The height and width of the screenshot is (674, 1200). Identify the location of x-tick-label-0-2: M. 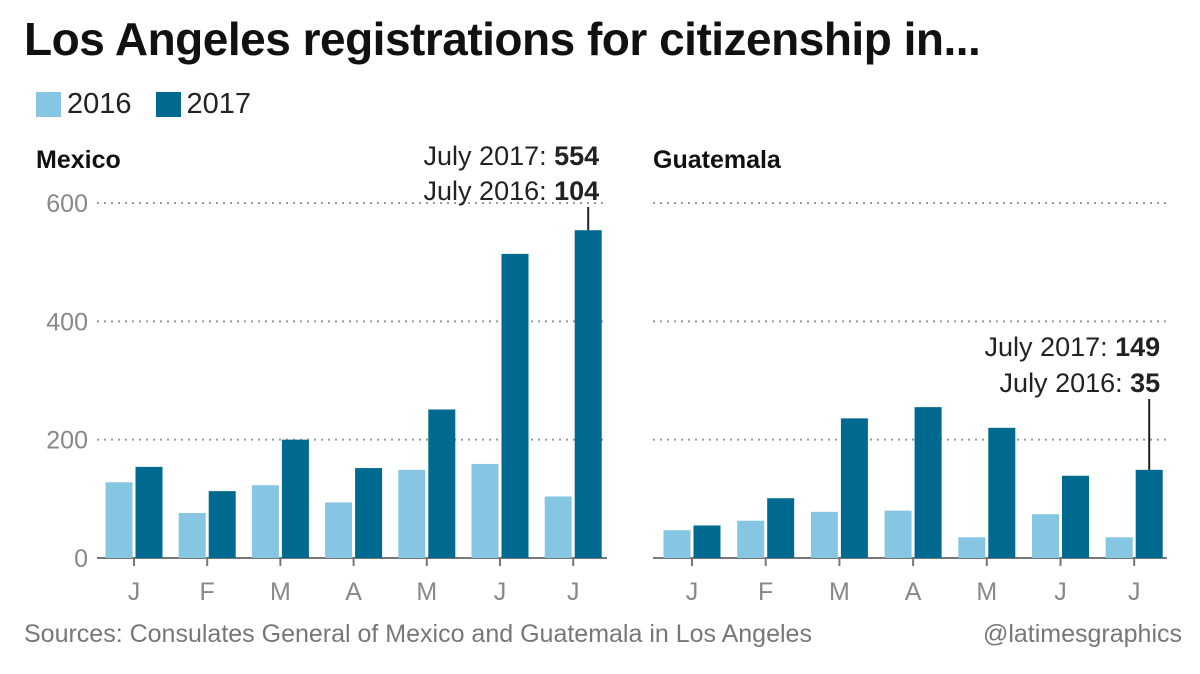
(280, 592).